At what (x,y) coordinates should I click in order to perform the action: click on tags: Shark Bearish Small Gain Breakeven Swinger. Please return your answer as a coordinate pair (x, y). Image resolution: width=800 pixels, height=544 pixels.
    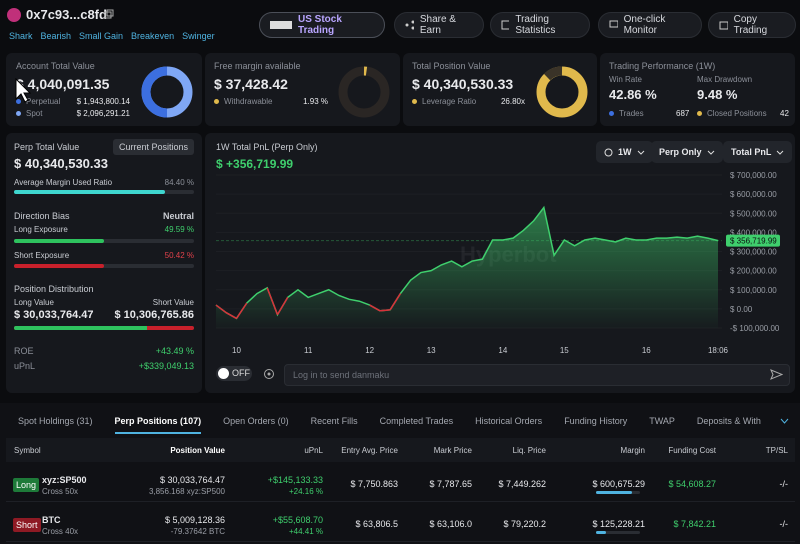
    Looking at the image, I should click on (116, 35).